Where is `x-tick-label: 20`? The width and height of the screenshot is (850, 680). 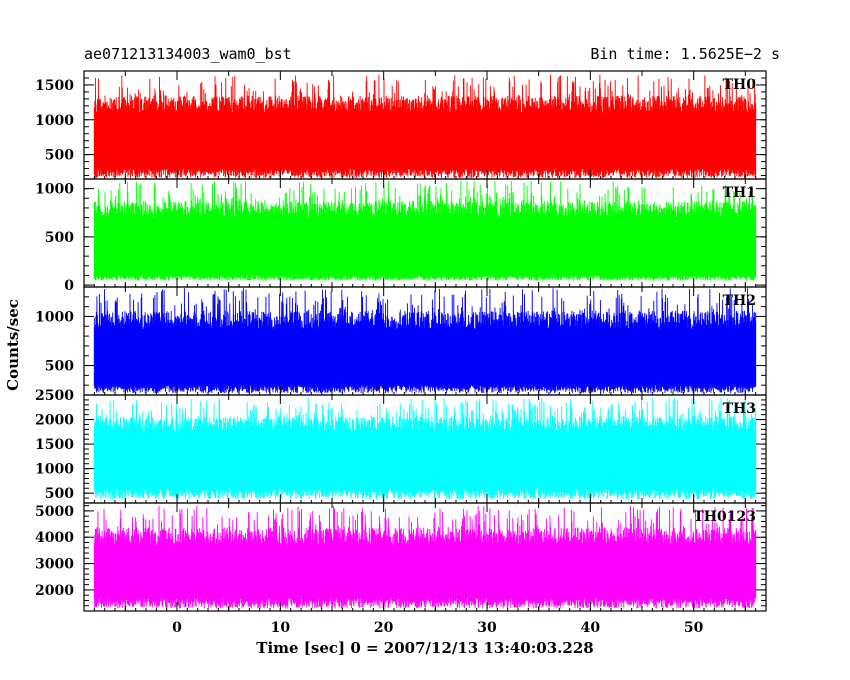
x-tick-label: 20 is located at coordinates (384, 628).